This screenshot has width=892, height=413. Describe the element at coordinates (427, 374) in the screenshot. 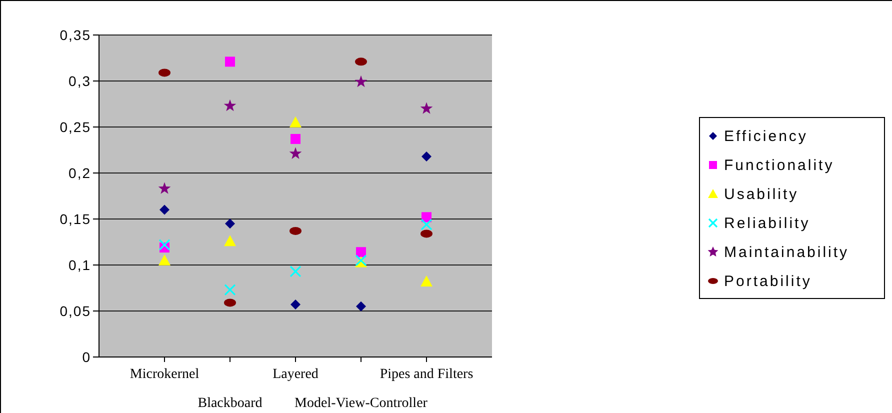

I see `x-tick-label: Pipes and Filters` at that location.